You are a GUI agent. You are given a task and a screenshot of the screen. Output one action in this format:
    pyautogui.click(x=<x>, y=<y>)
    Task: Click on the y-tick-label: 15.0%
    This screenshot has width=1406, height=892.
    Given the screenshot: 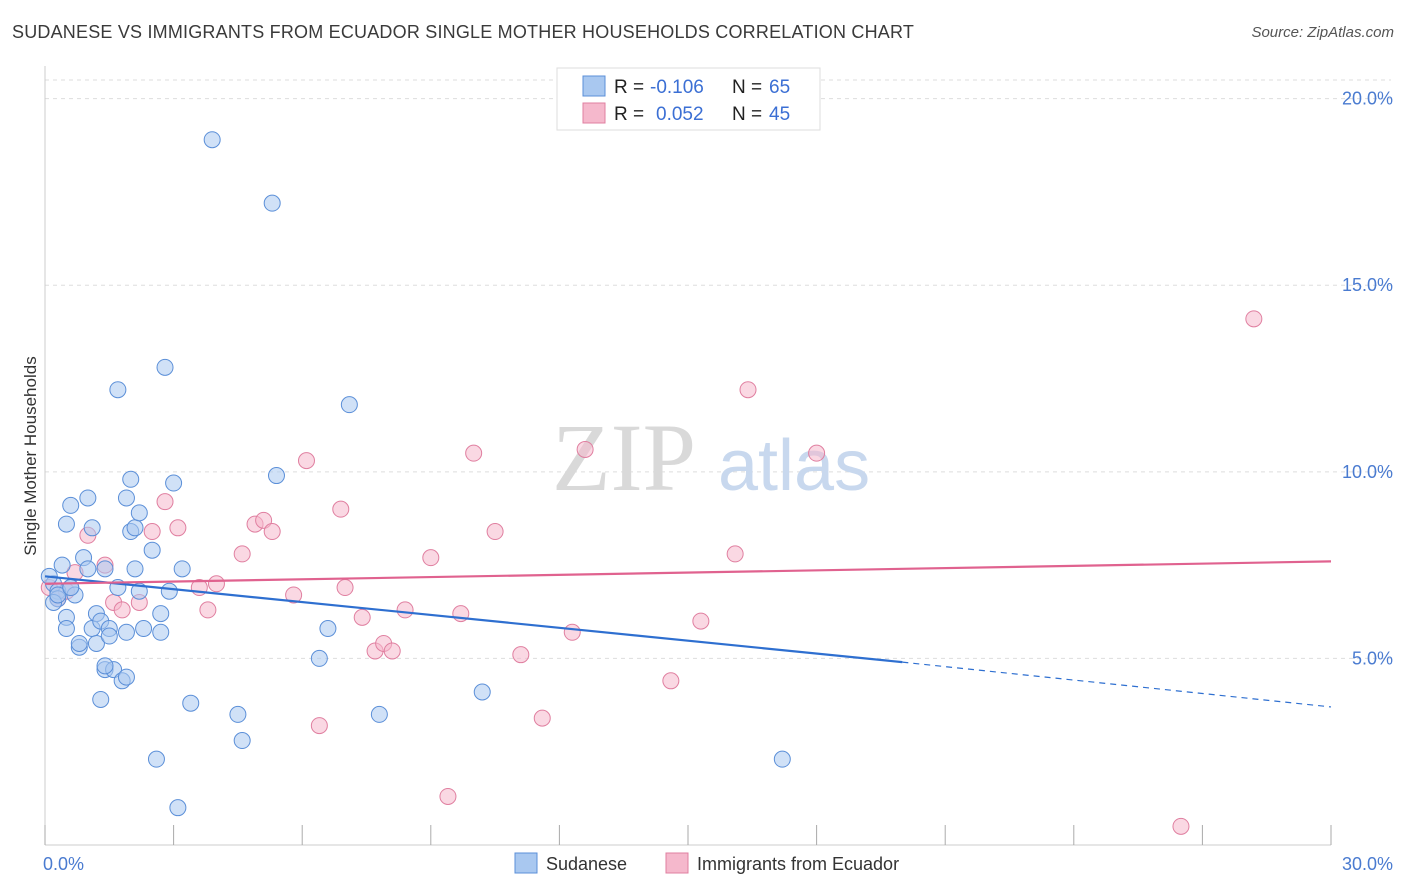 What is the action you would take?
    pyautogui.click(x=1367, y=285)
    